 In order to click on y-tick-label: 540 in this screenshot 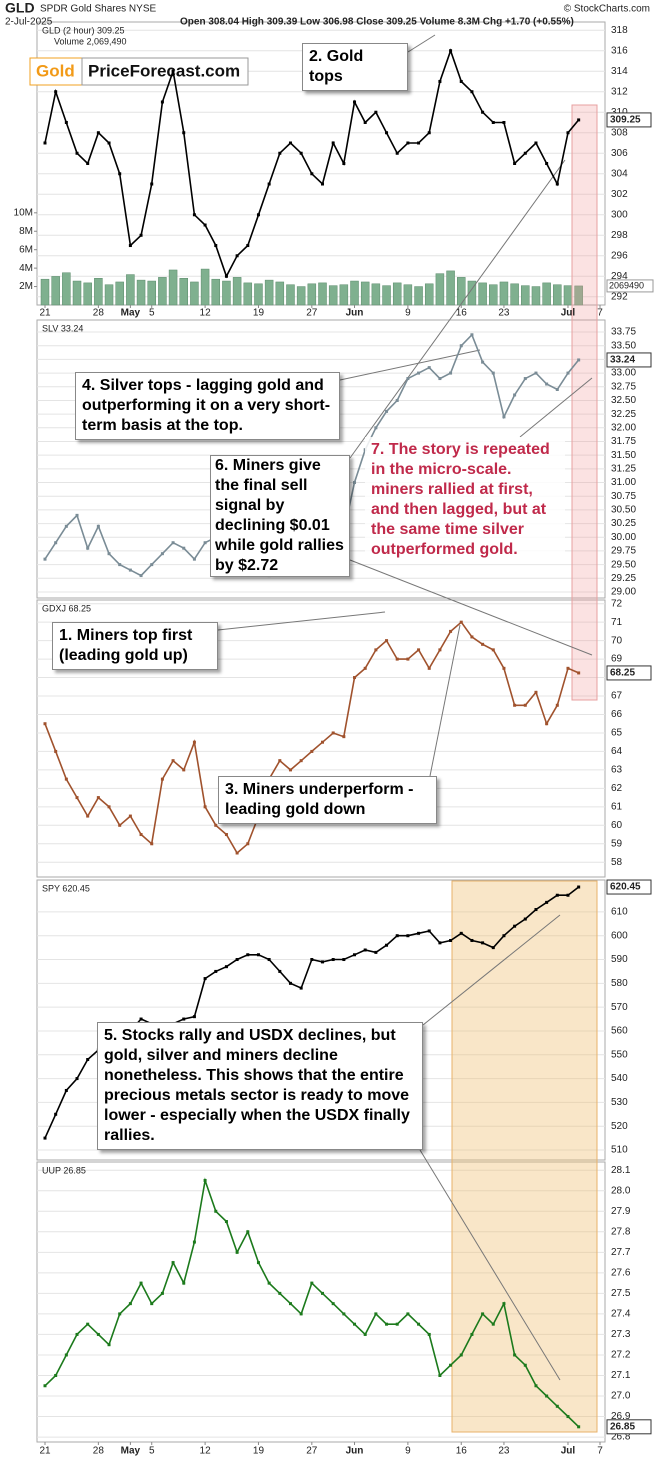, I will do `click(619, 1078)`.